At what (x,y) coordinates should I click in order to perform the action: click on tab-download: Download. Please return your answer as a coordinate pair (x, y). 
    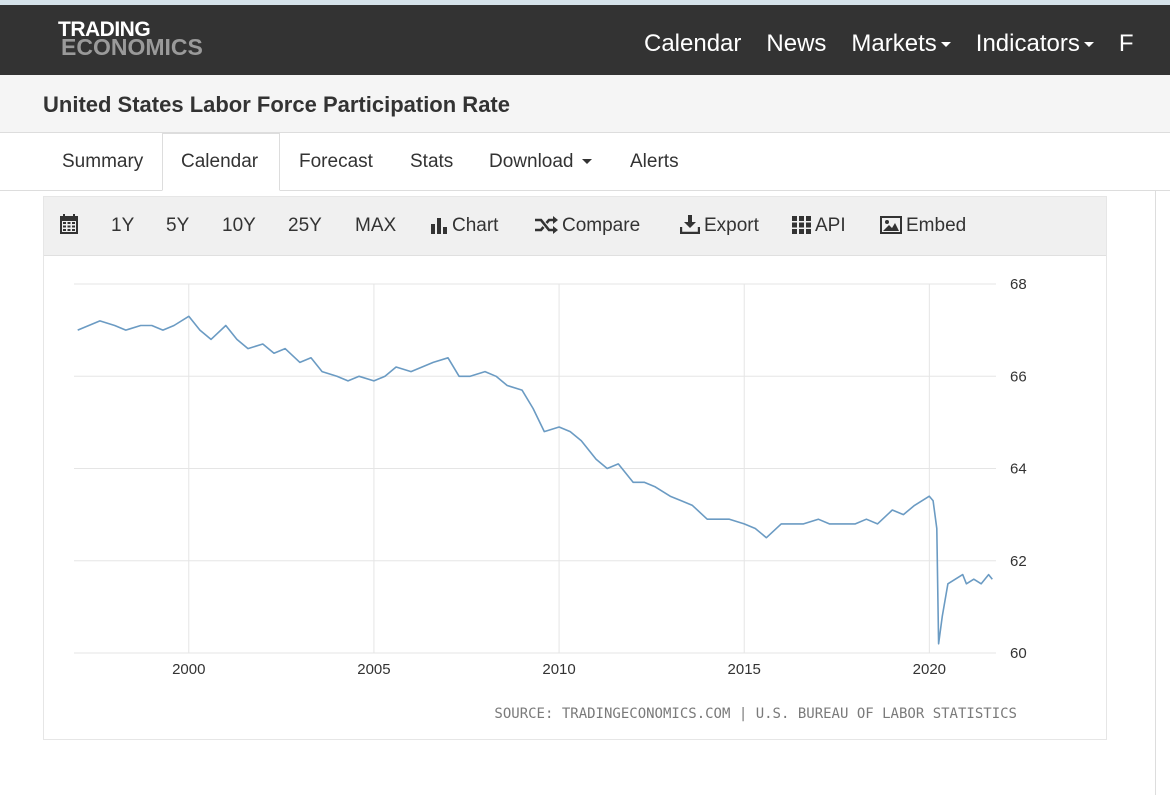
    Looking at the image, I should click on (540, 161).